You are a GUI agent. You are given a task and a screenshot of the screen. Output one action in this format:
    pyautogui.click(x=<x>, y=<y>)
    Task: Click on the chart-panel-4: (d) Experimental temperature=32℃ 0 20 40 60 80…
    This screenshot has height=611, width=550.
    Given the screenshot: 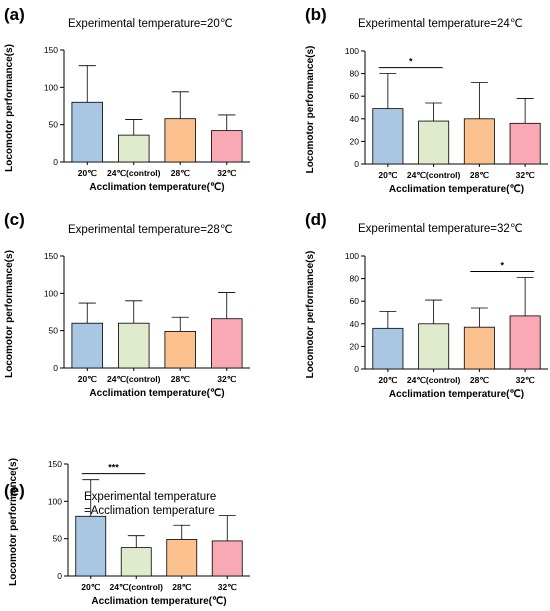 What is the action you would take?
    pyautogui.click(x=426, y=305)
    